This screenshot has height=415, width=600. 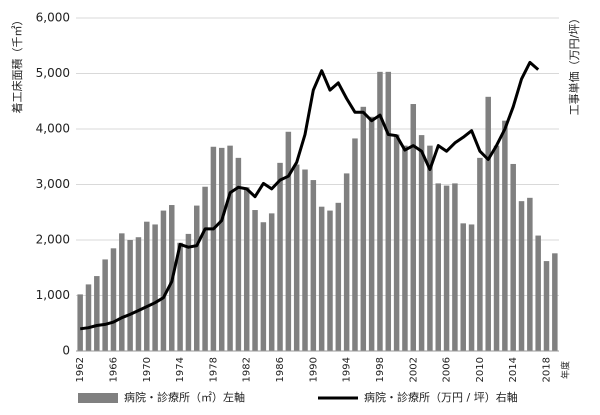 I want to click on x-tick-label: 2002, so click(x=413, y=369).